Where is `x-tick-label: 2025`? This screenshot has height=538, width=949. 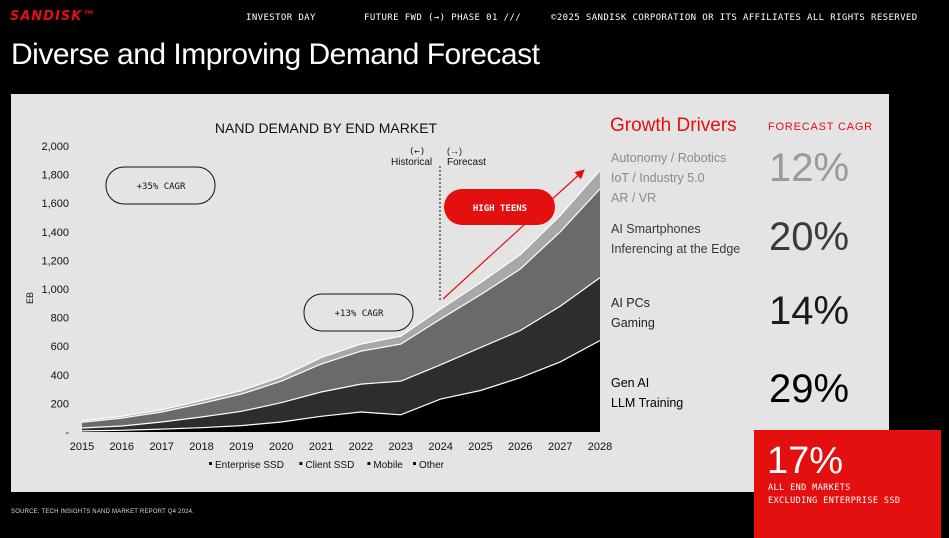
x-tick-label: 2025 is located at coordinates (480, 447).